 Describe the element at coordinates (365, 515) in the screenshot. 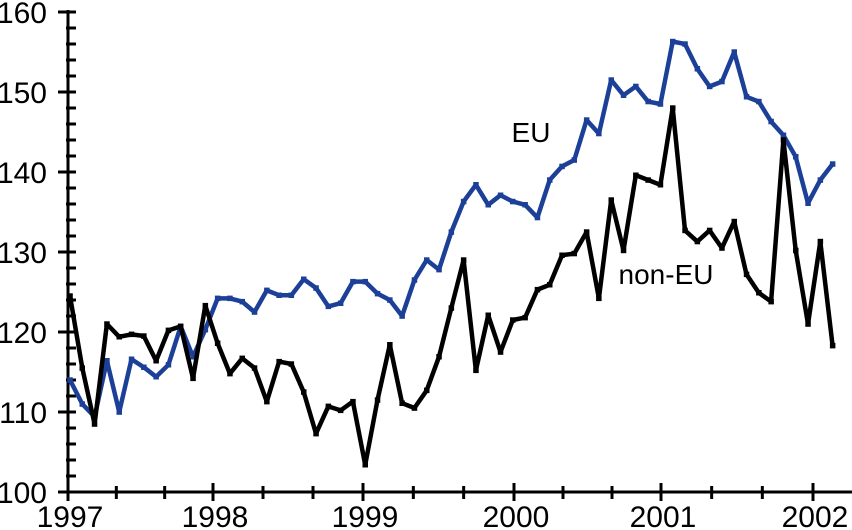

I see `x-axis-tick-label: 1999` at that location.